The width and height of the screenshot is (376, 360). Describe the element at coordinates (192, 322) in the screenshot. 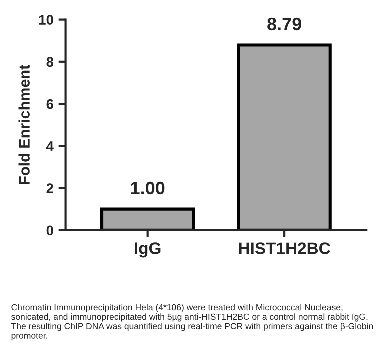

I see `text: Chromatin Immunoprecipitation Hela (4*106) were treated with Micrococcal Nuclease, sonicated, and immunoprecipitated with 5µg anti-HIST1H2BC or a control normal rabbit IgG. The resulting ChIP DNA was quantified using real-time PCR with primers against the β-Globin promoter.` at that location.